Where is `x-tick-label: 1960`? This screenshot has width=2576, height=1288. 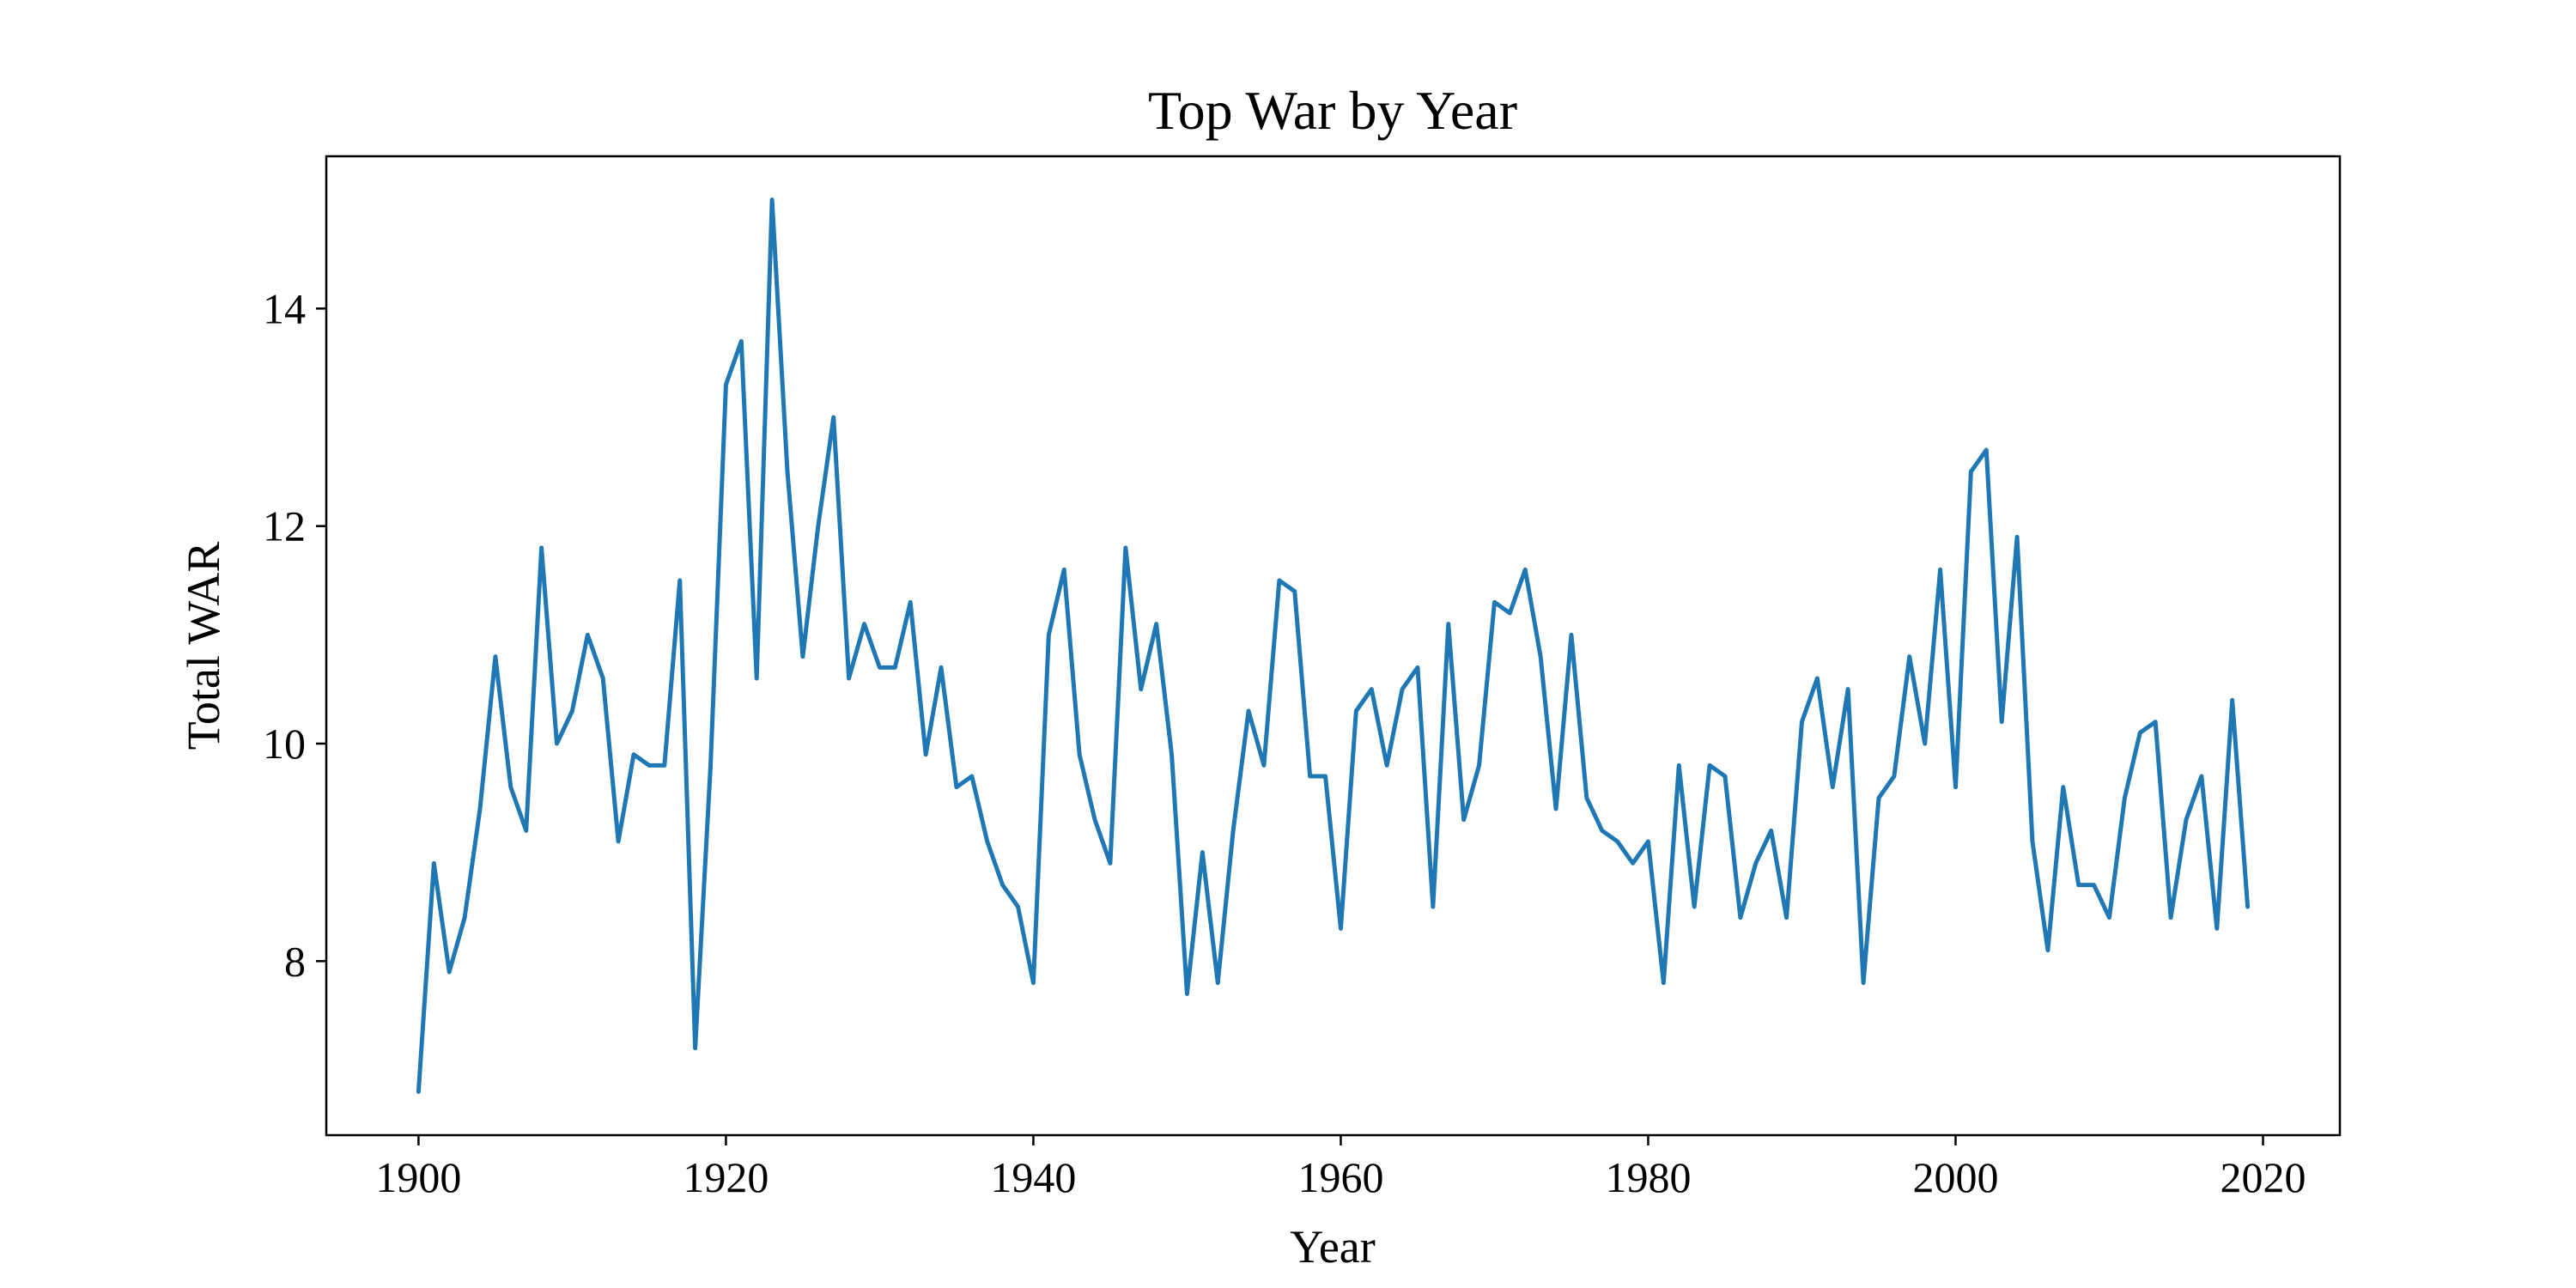
x-tick-label: 1960 is located at coordinates (1340, 1177).